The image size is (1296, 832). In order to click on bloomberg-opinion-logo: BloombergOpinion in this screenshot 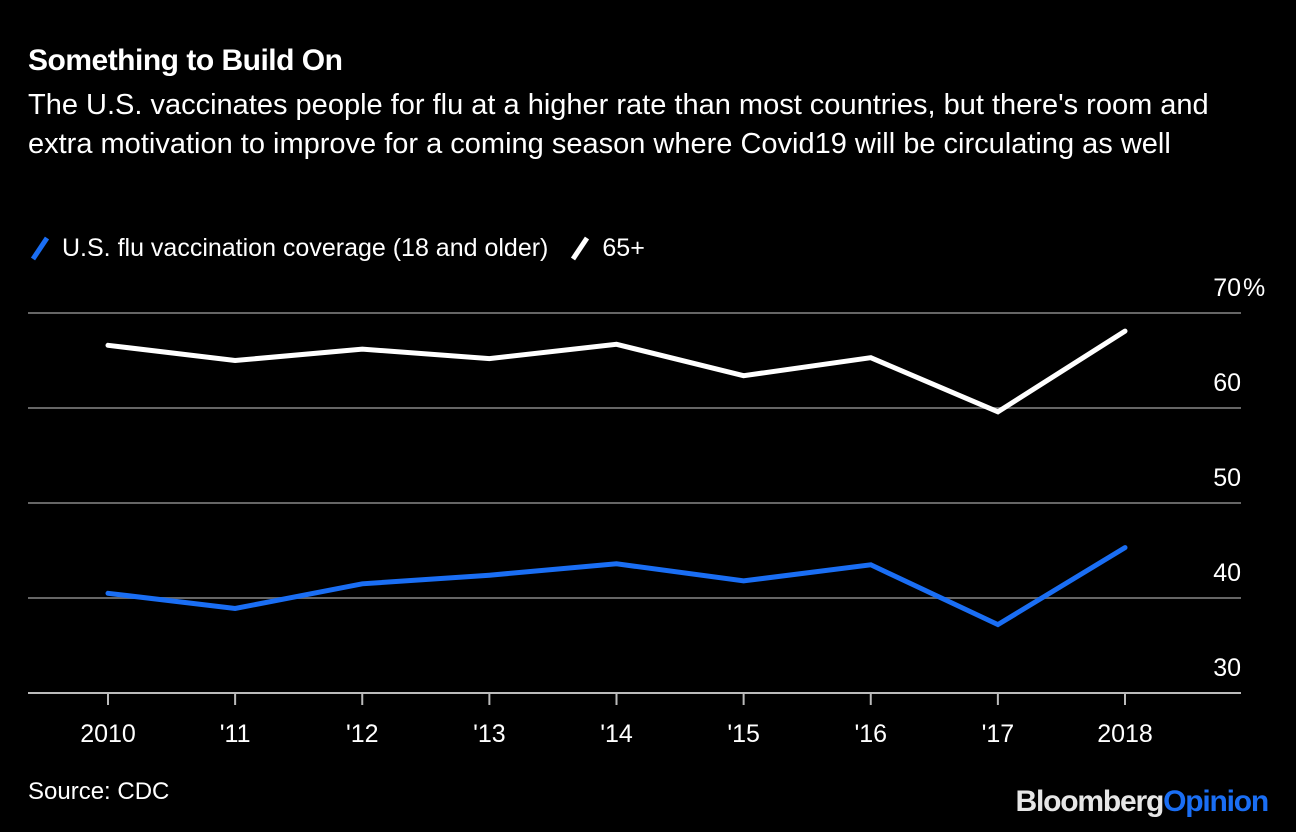, I will do `click(1142, 802)`.